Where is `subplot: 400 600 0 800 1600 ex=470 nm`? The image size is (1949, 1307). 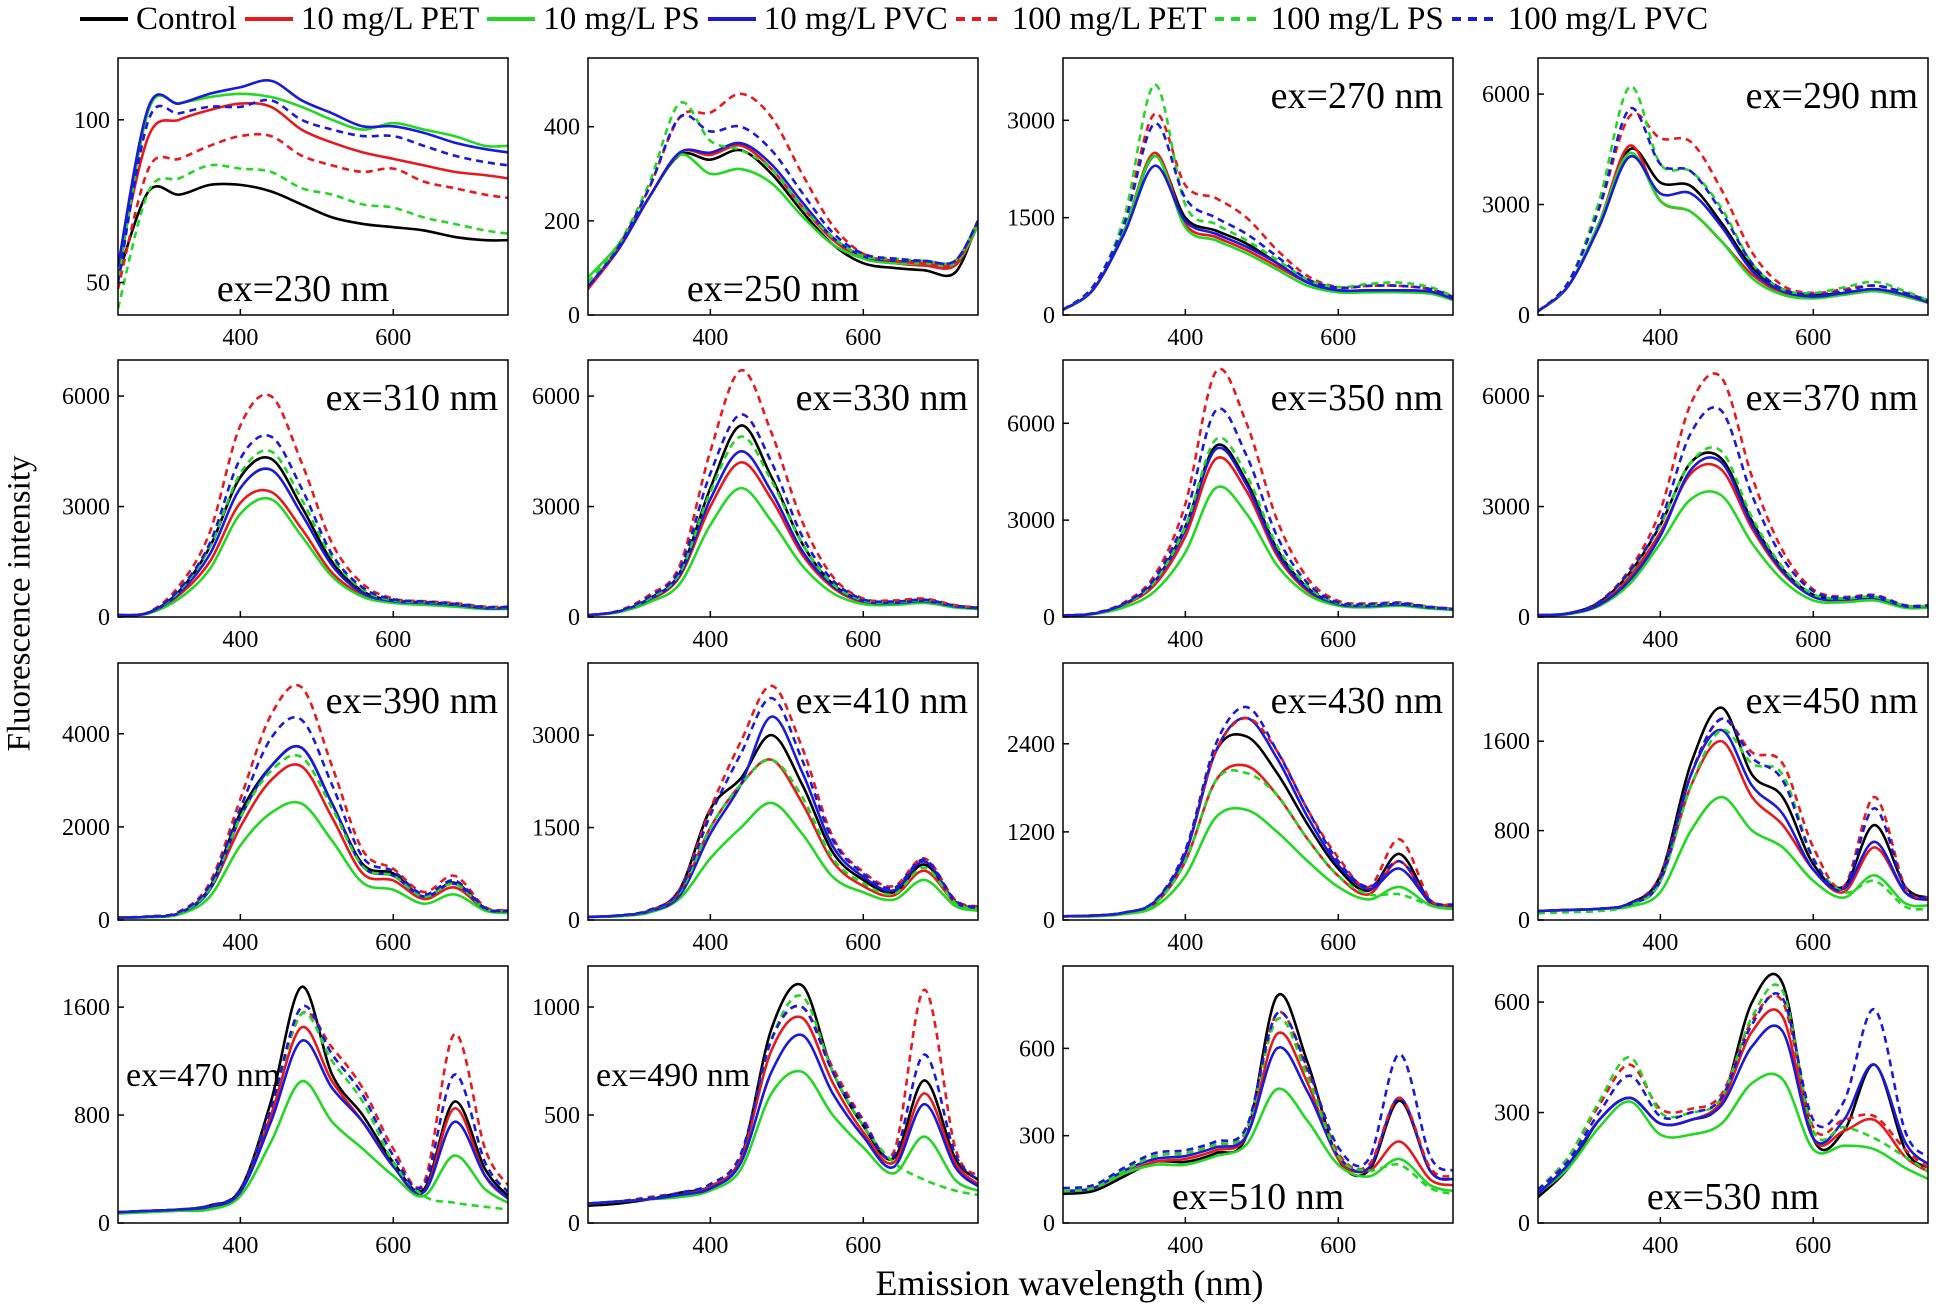 subplot: 400 600 0 800 1600 ex=470 nm is located at coordinates (285, 1112).